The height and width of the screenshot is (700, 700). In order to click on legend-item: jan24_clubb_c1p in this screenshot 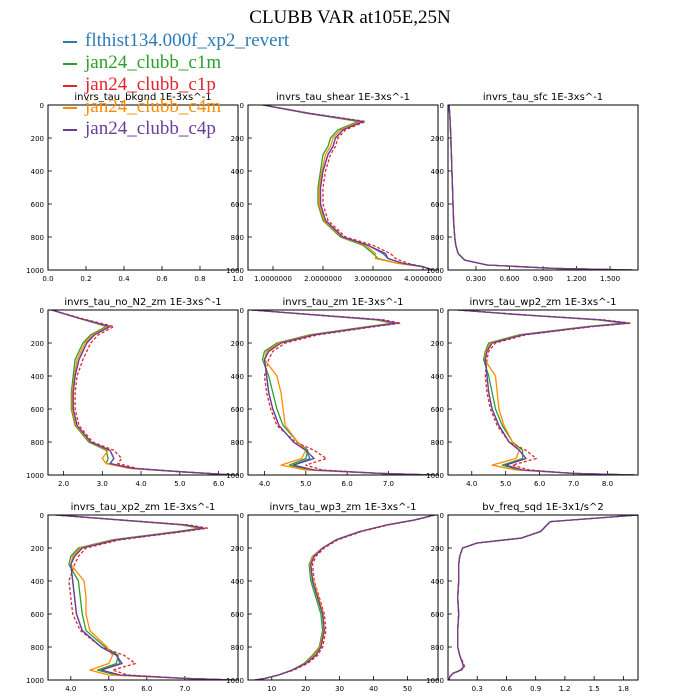, I will do `click(176, 85)`.